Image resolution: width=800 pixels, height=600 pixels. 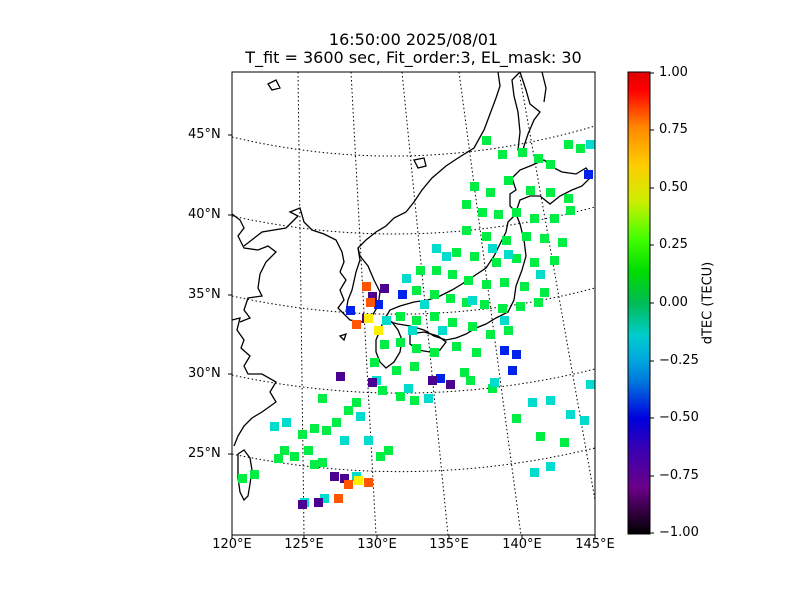 I want to click on colorbar, so click(x=639, y=303).